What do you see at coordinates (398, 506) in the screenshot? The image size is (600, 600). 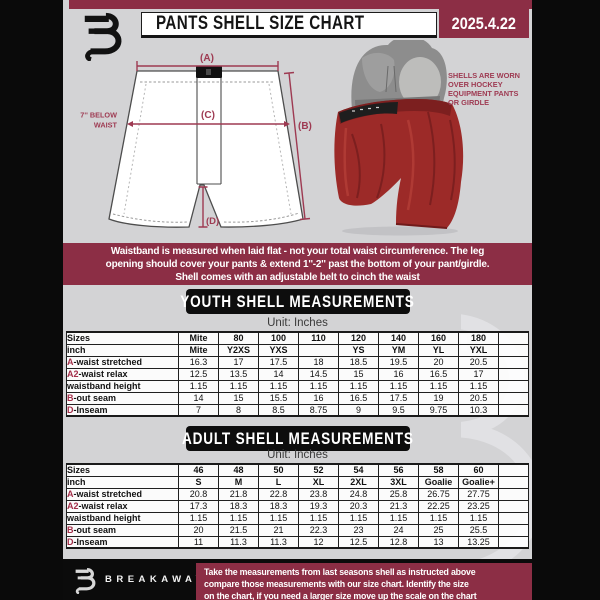 I see `measurement-cell: 21.3` at bounding box center [398, 506].